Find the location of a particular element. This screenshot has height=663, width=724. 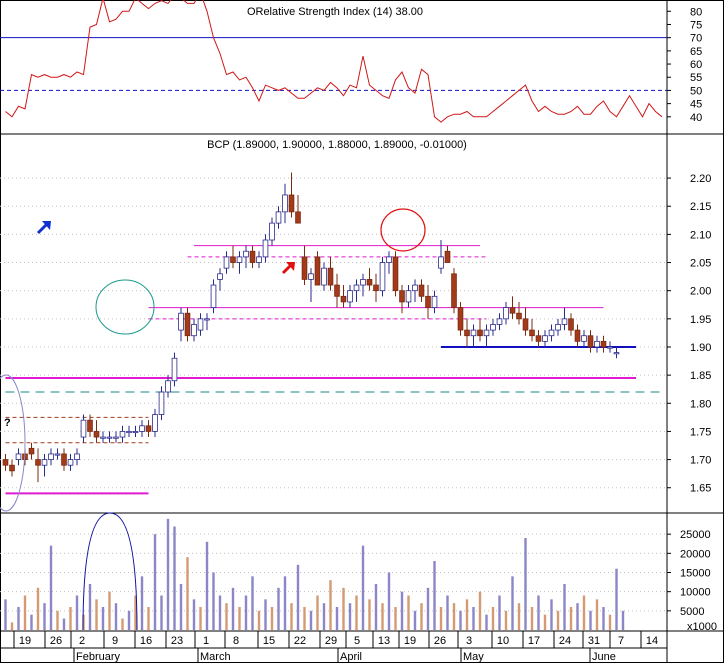

x-month-label: March is located at coordinates (215, 657).